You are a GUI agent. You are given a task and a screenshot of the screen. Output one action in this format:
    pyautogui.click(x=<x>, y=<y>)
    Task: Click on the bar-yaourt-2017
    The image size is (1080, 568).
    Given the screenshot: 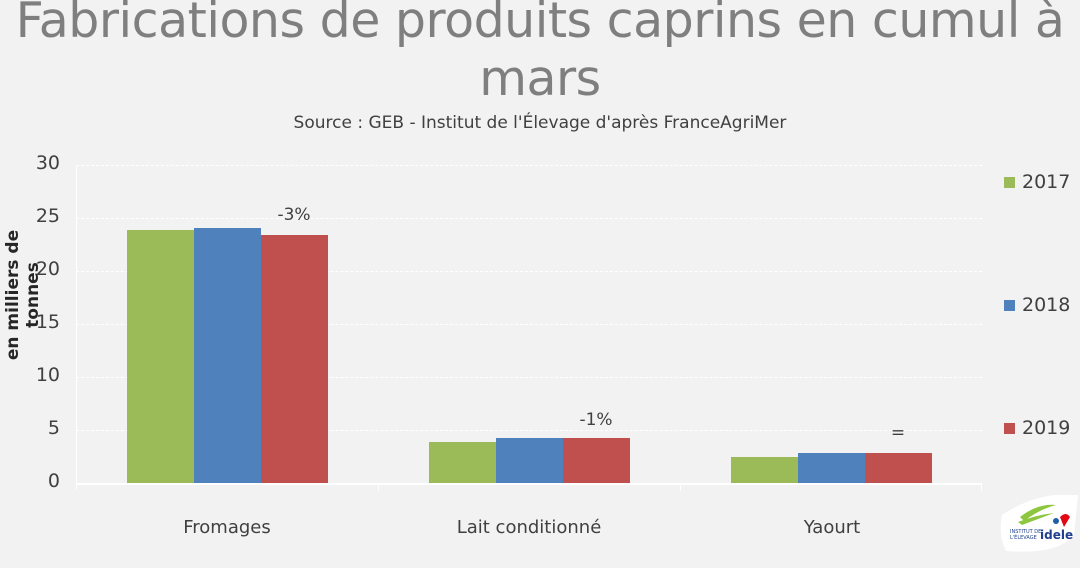 What is the action you would take?
    pyautogui.click(x=764, y=470)
    